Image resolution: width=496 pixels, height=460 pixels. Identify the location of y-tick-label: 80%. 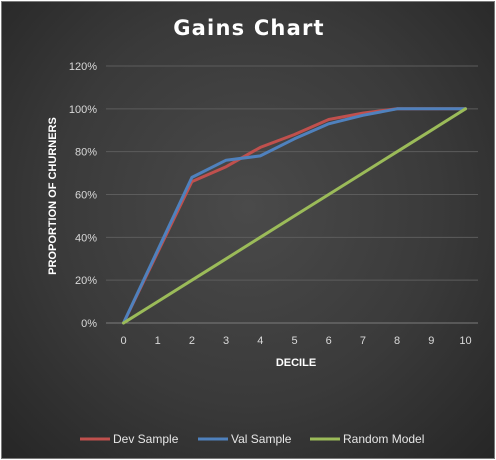
(86, 153).